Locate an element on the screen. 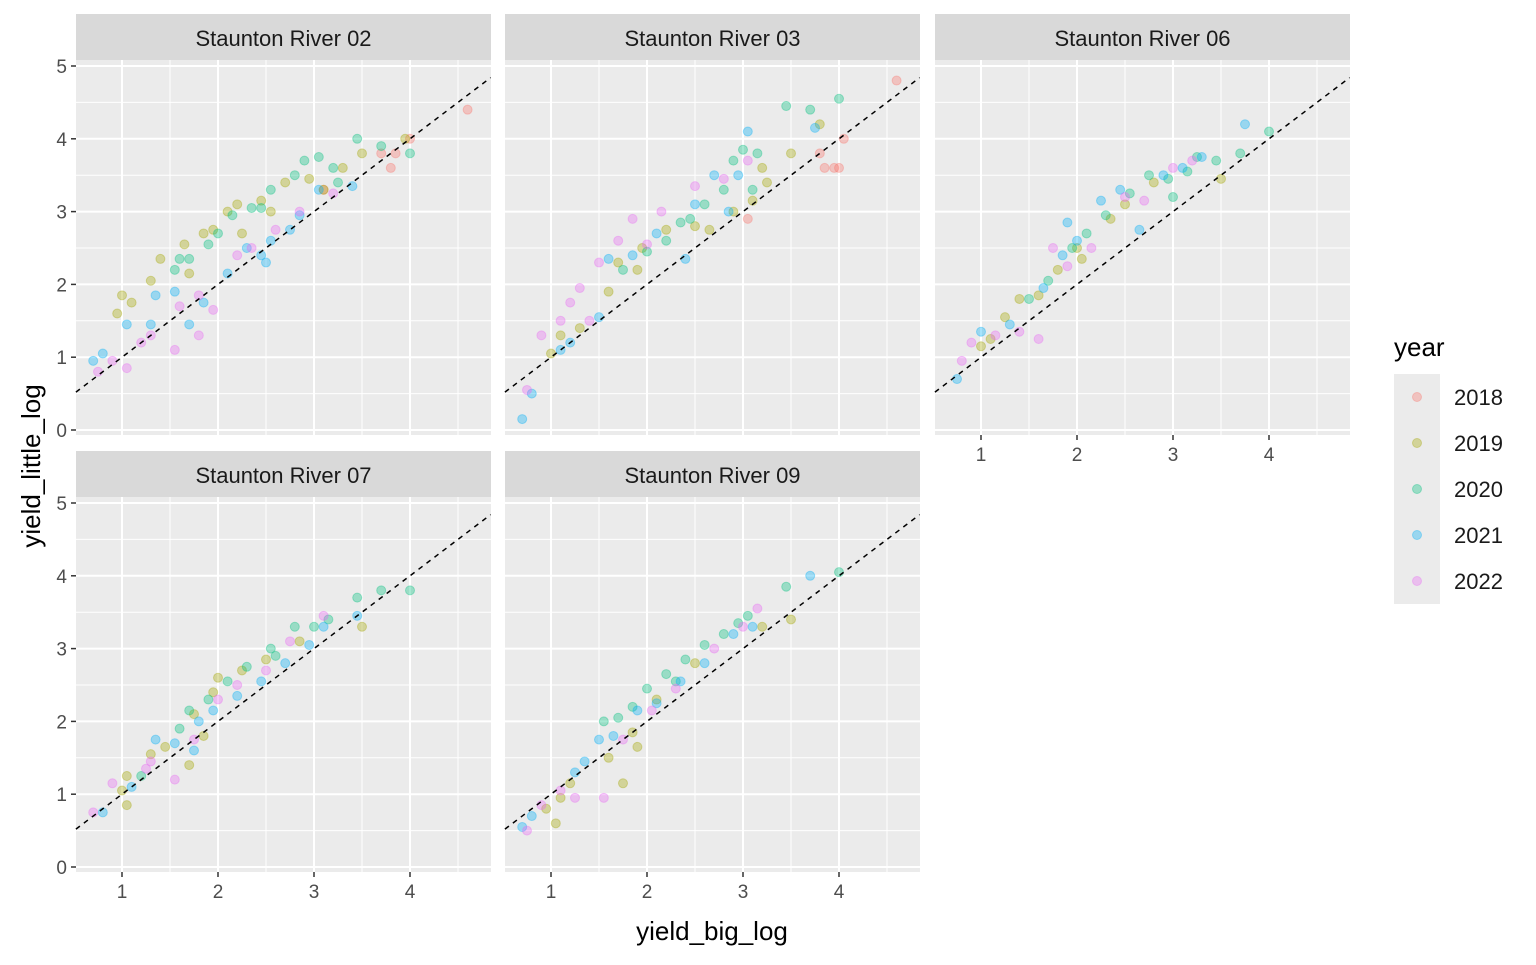 The height and width of the screenshot is (965, 1536). y-tick-label: 2 is located at coordinates (61, 722).